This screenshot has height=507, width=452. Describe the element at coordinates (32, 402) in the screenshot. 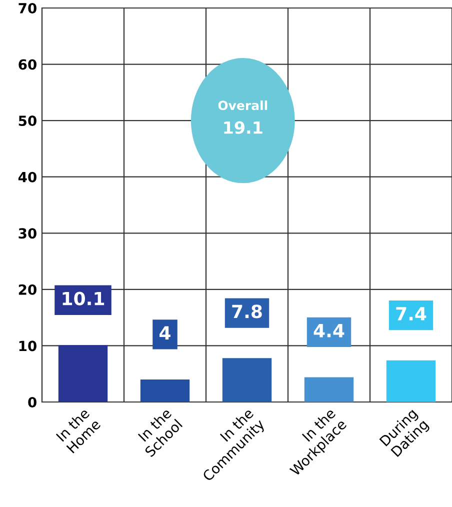

I see `y-tick-label: 0` at that location.